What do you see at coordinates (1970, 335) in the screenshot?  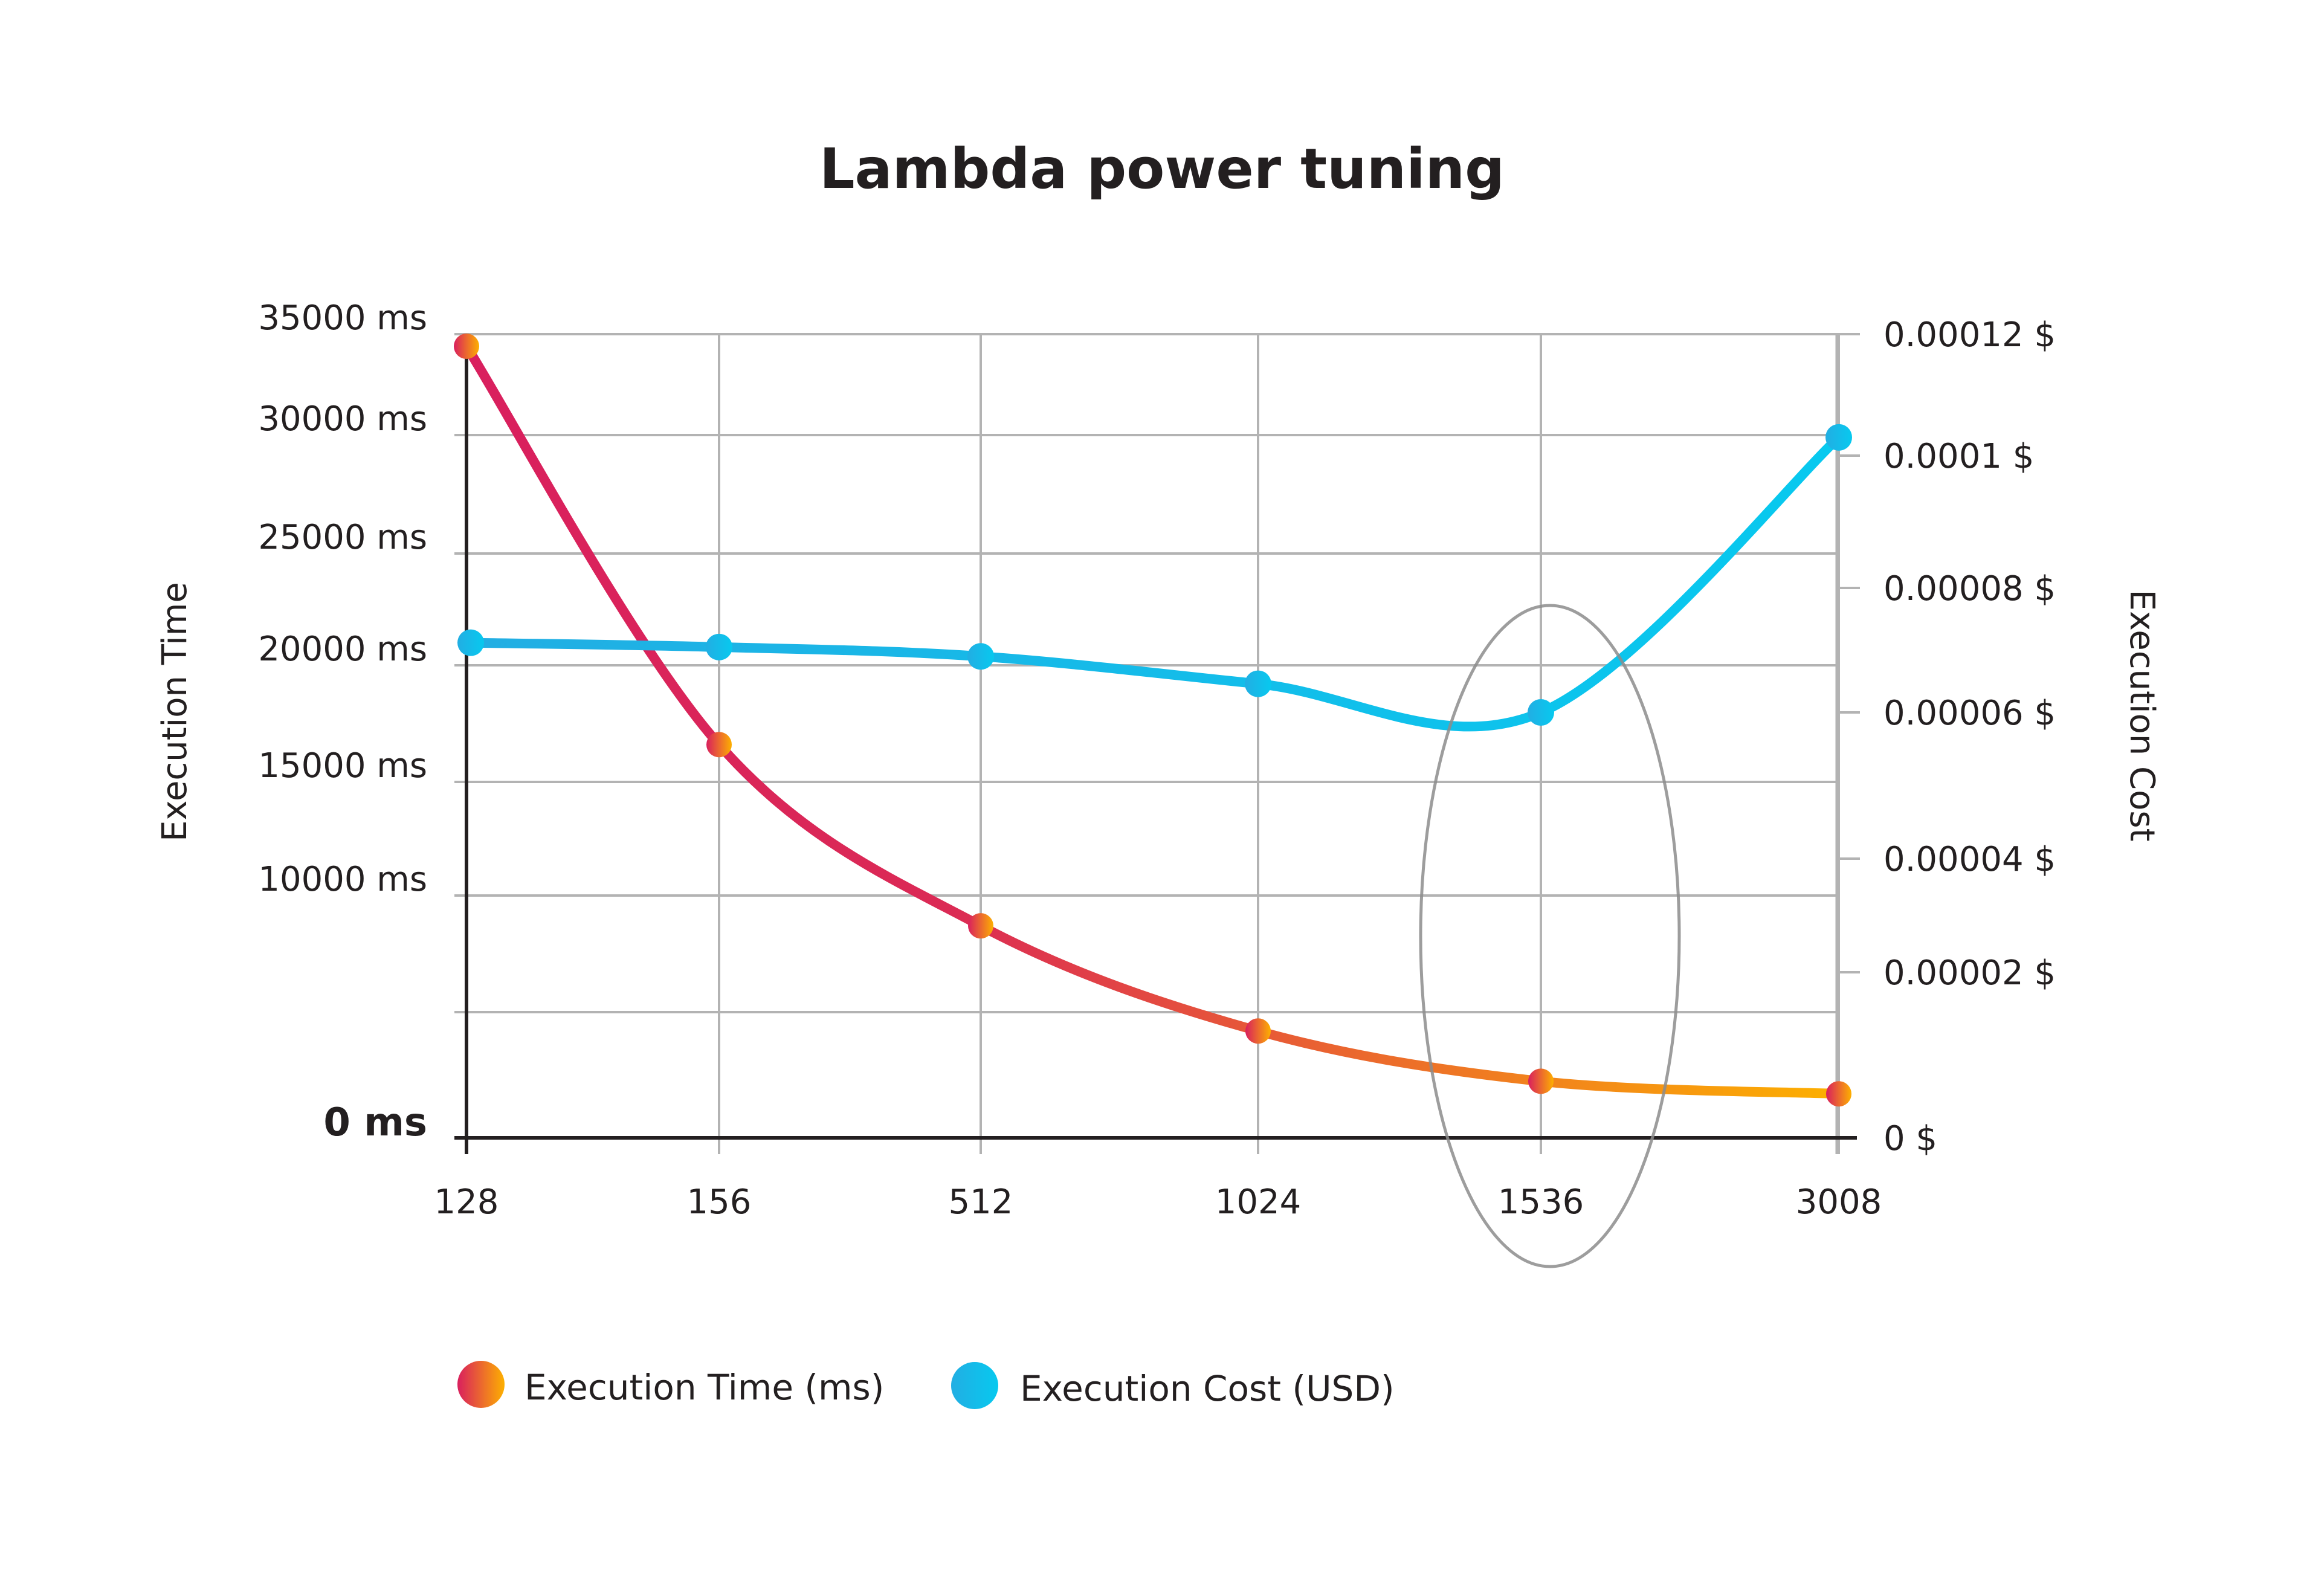 I see `y2-tick-label-0-00012: 0.00012 $` at bounding box center [1970, 335].